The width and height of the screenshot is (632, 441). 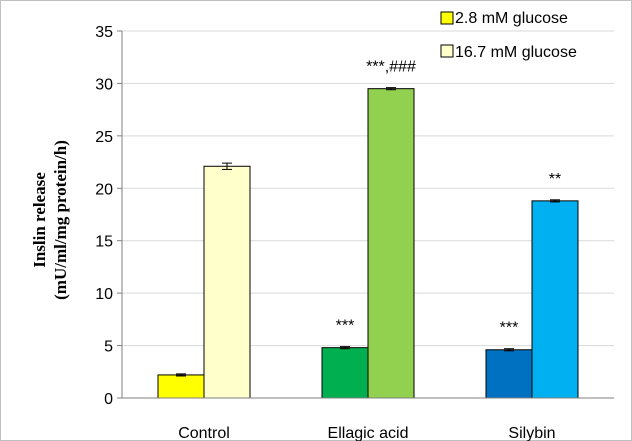 I want to click on significance-label: **, so click(x=555, y=179).